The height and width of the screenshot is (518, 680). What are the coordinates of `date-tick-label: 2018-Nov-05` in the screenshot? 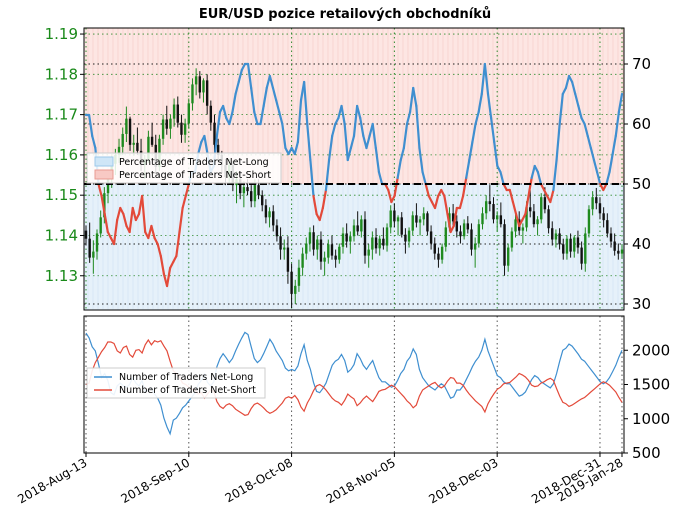 It's located at (361, 480).